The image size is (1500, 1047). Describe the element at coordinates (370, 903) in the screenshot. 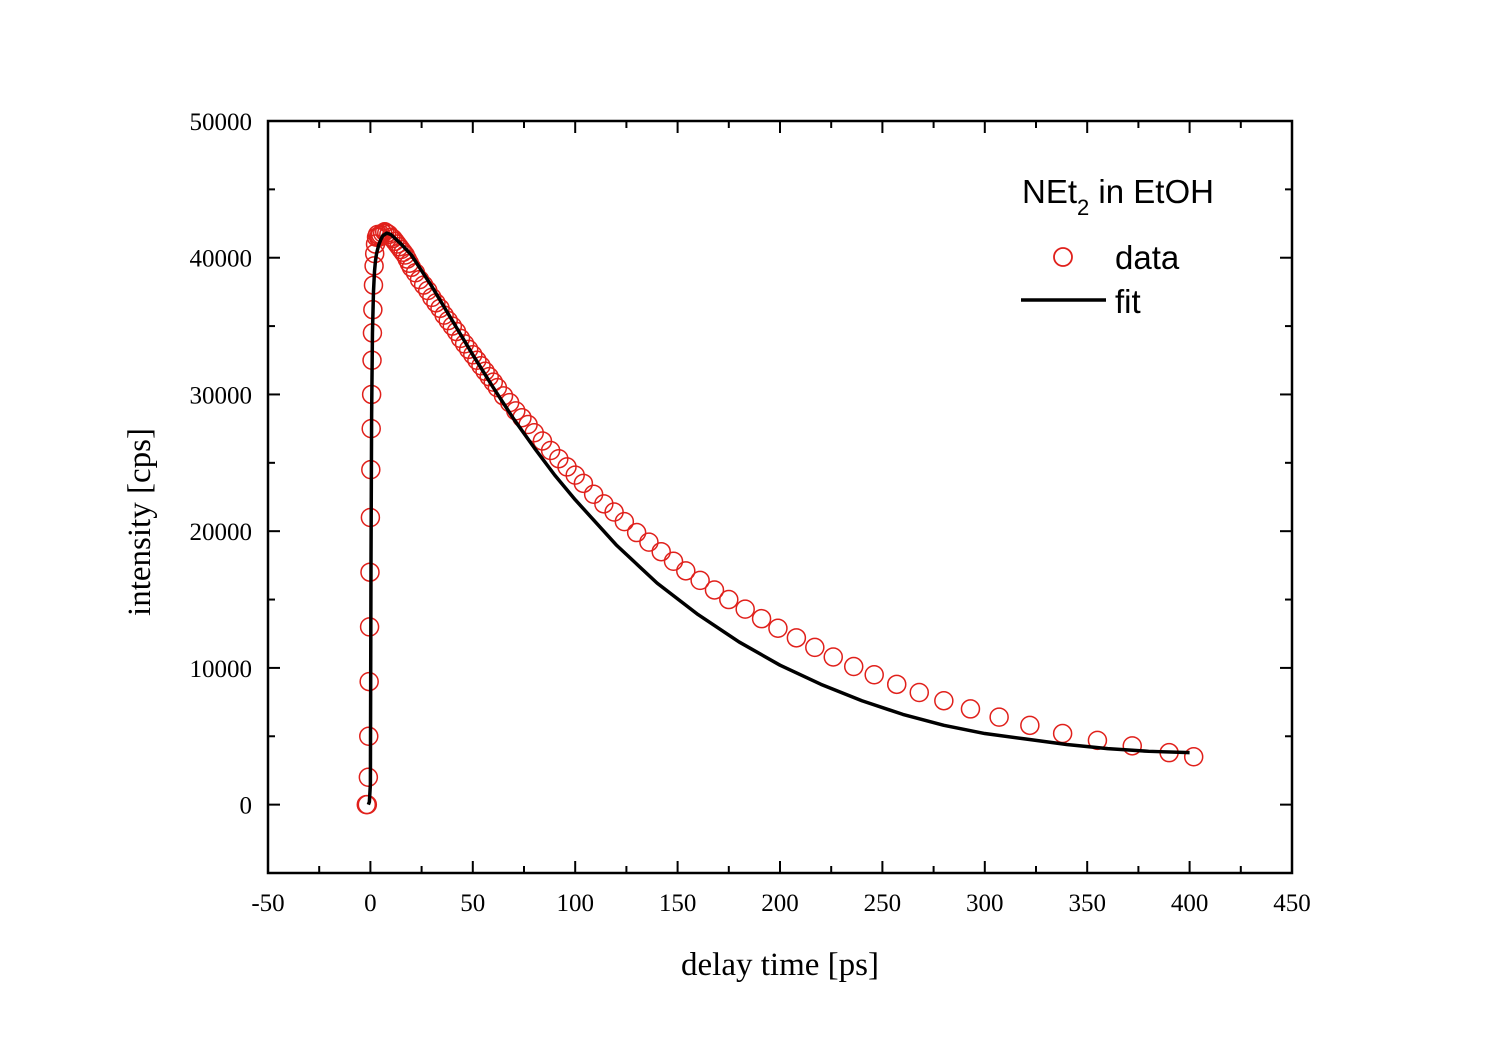

I see `x-tick-label: 0` at that location.